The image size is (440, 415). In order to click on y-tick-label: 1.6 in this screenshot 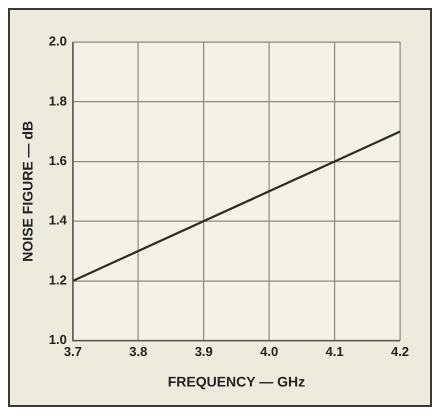, I will do `click(57, 160)`.